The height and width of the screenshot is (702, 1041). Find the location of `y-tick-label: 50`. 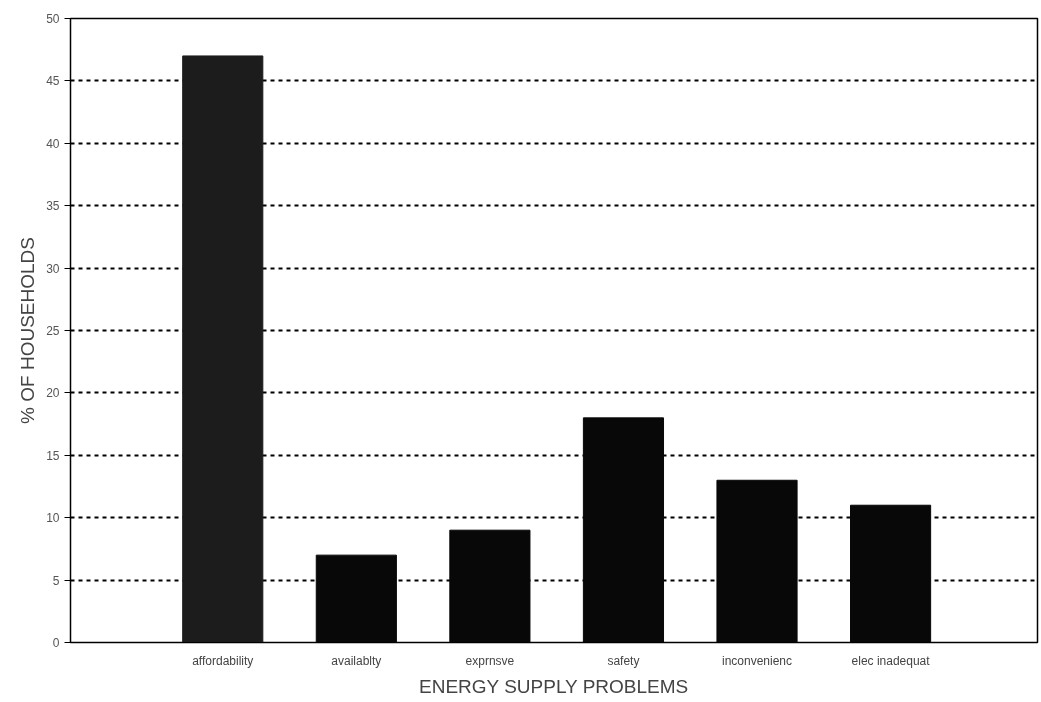

y-tick-label: 50 is located at coordinates (53, 19).